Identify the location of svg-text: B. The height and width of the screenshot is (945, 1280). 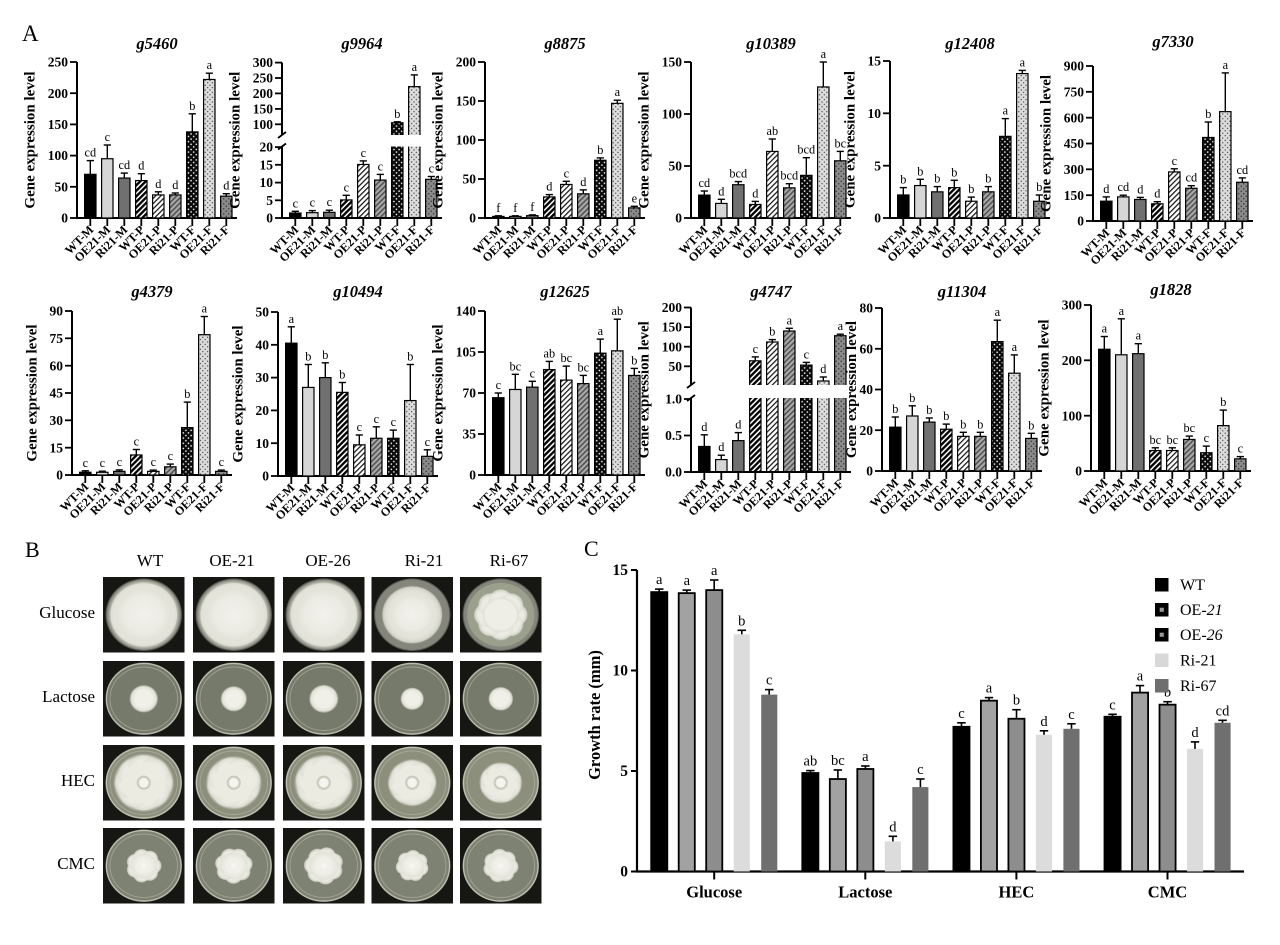
(32, 549).